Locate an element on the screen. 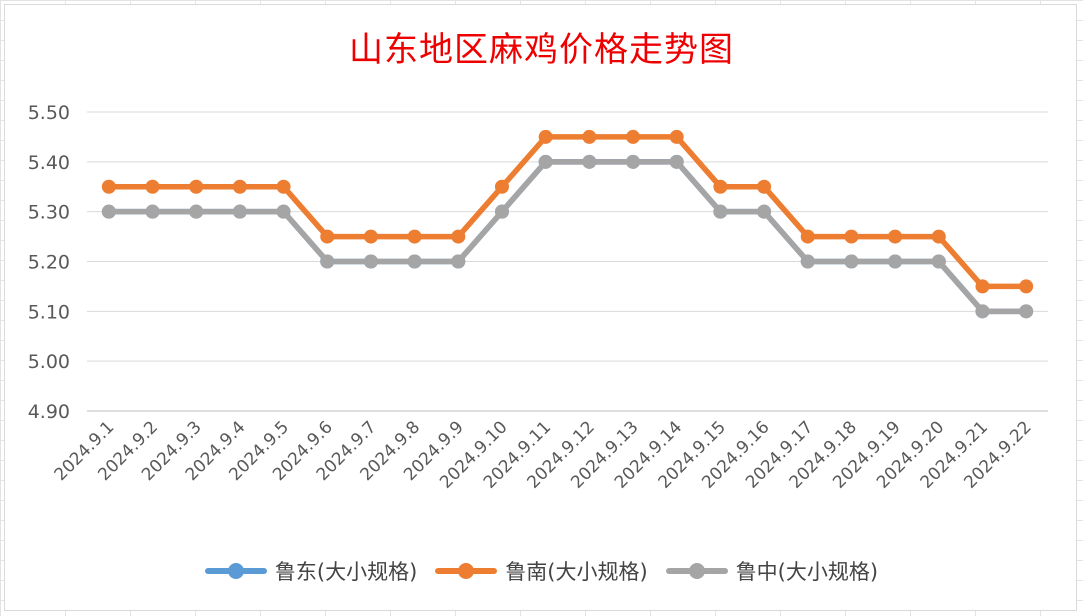  legend-swatch-luzhong is located at coordinates (696, 571).